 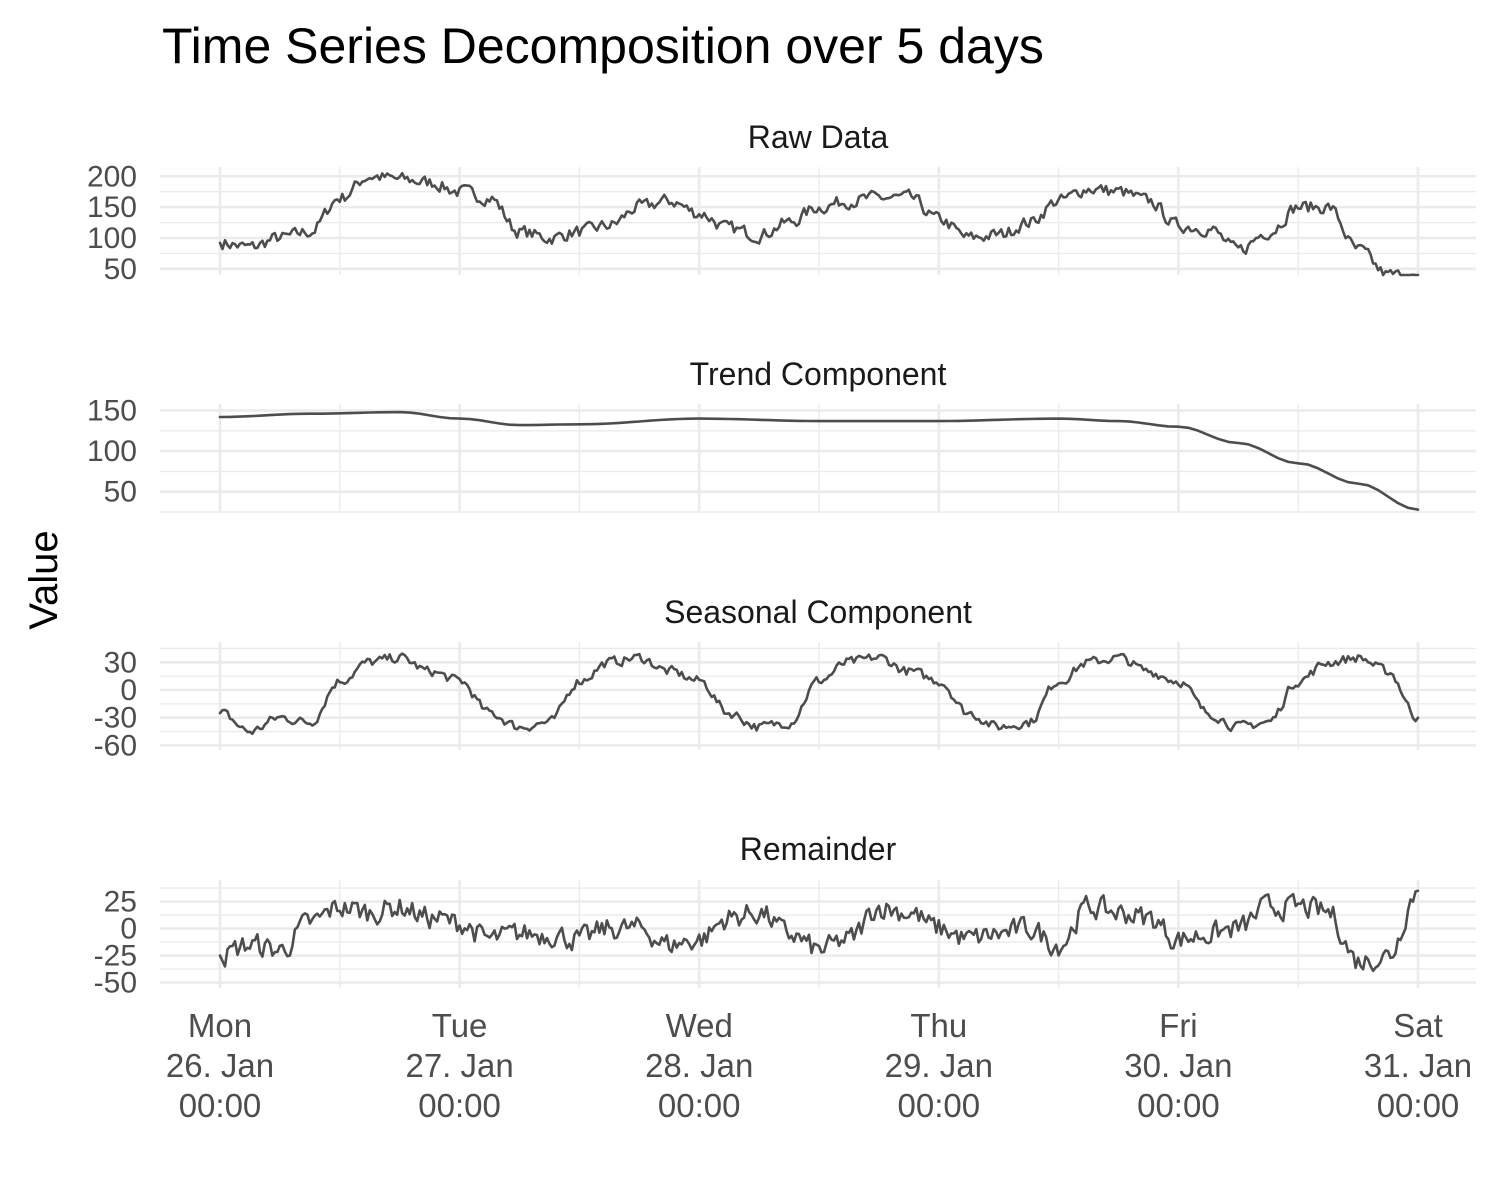 I want to click on y-tick-label: 30, so click(x=120, y=662).